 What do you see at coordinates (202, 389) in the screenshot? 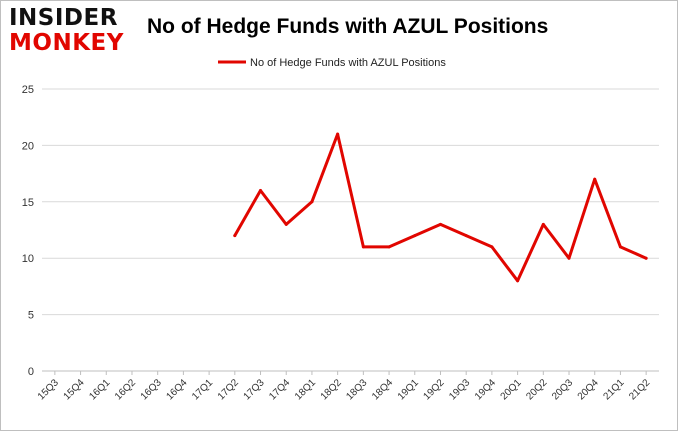
I see `x-tick-label: 17Q1` at bounding box center [202, 389].